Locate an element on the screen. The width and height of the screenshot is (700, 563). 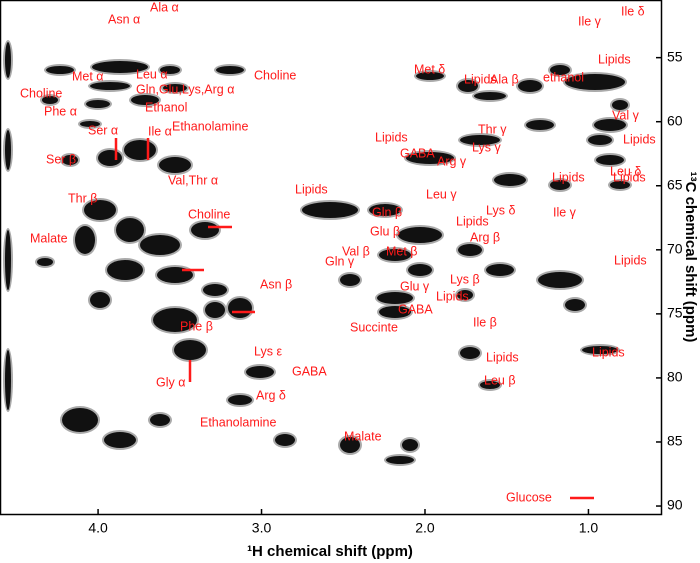
peak-label: Gln,Glu,Lys,Arg α is located at coordinates (185, 89).